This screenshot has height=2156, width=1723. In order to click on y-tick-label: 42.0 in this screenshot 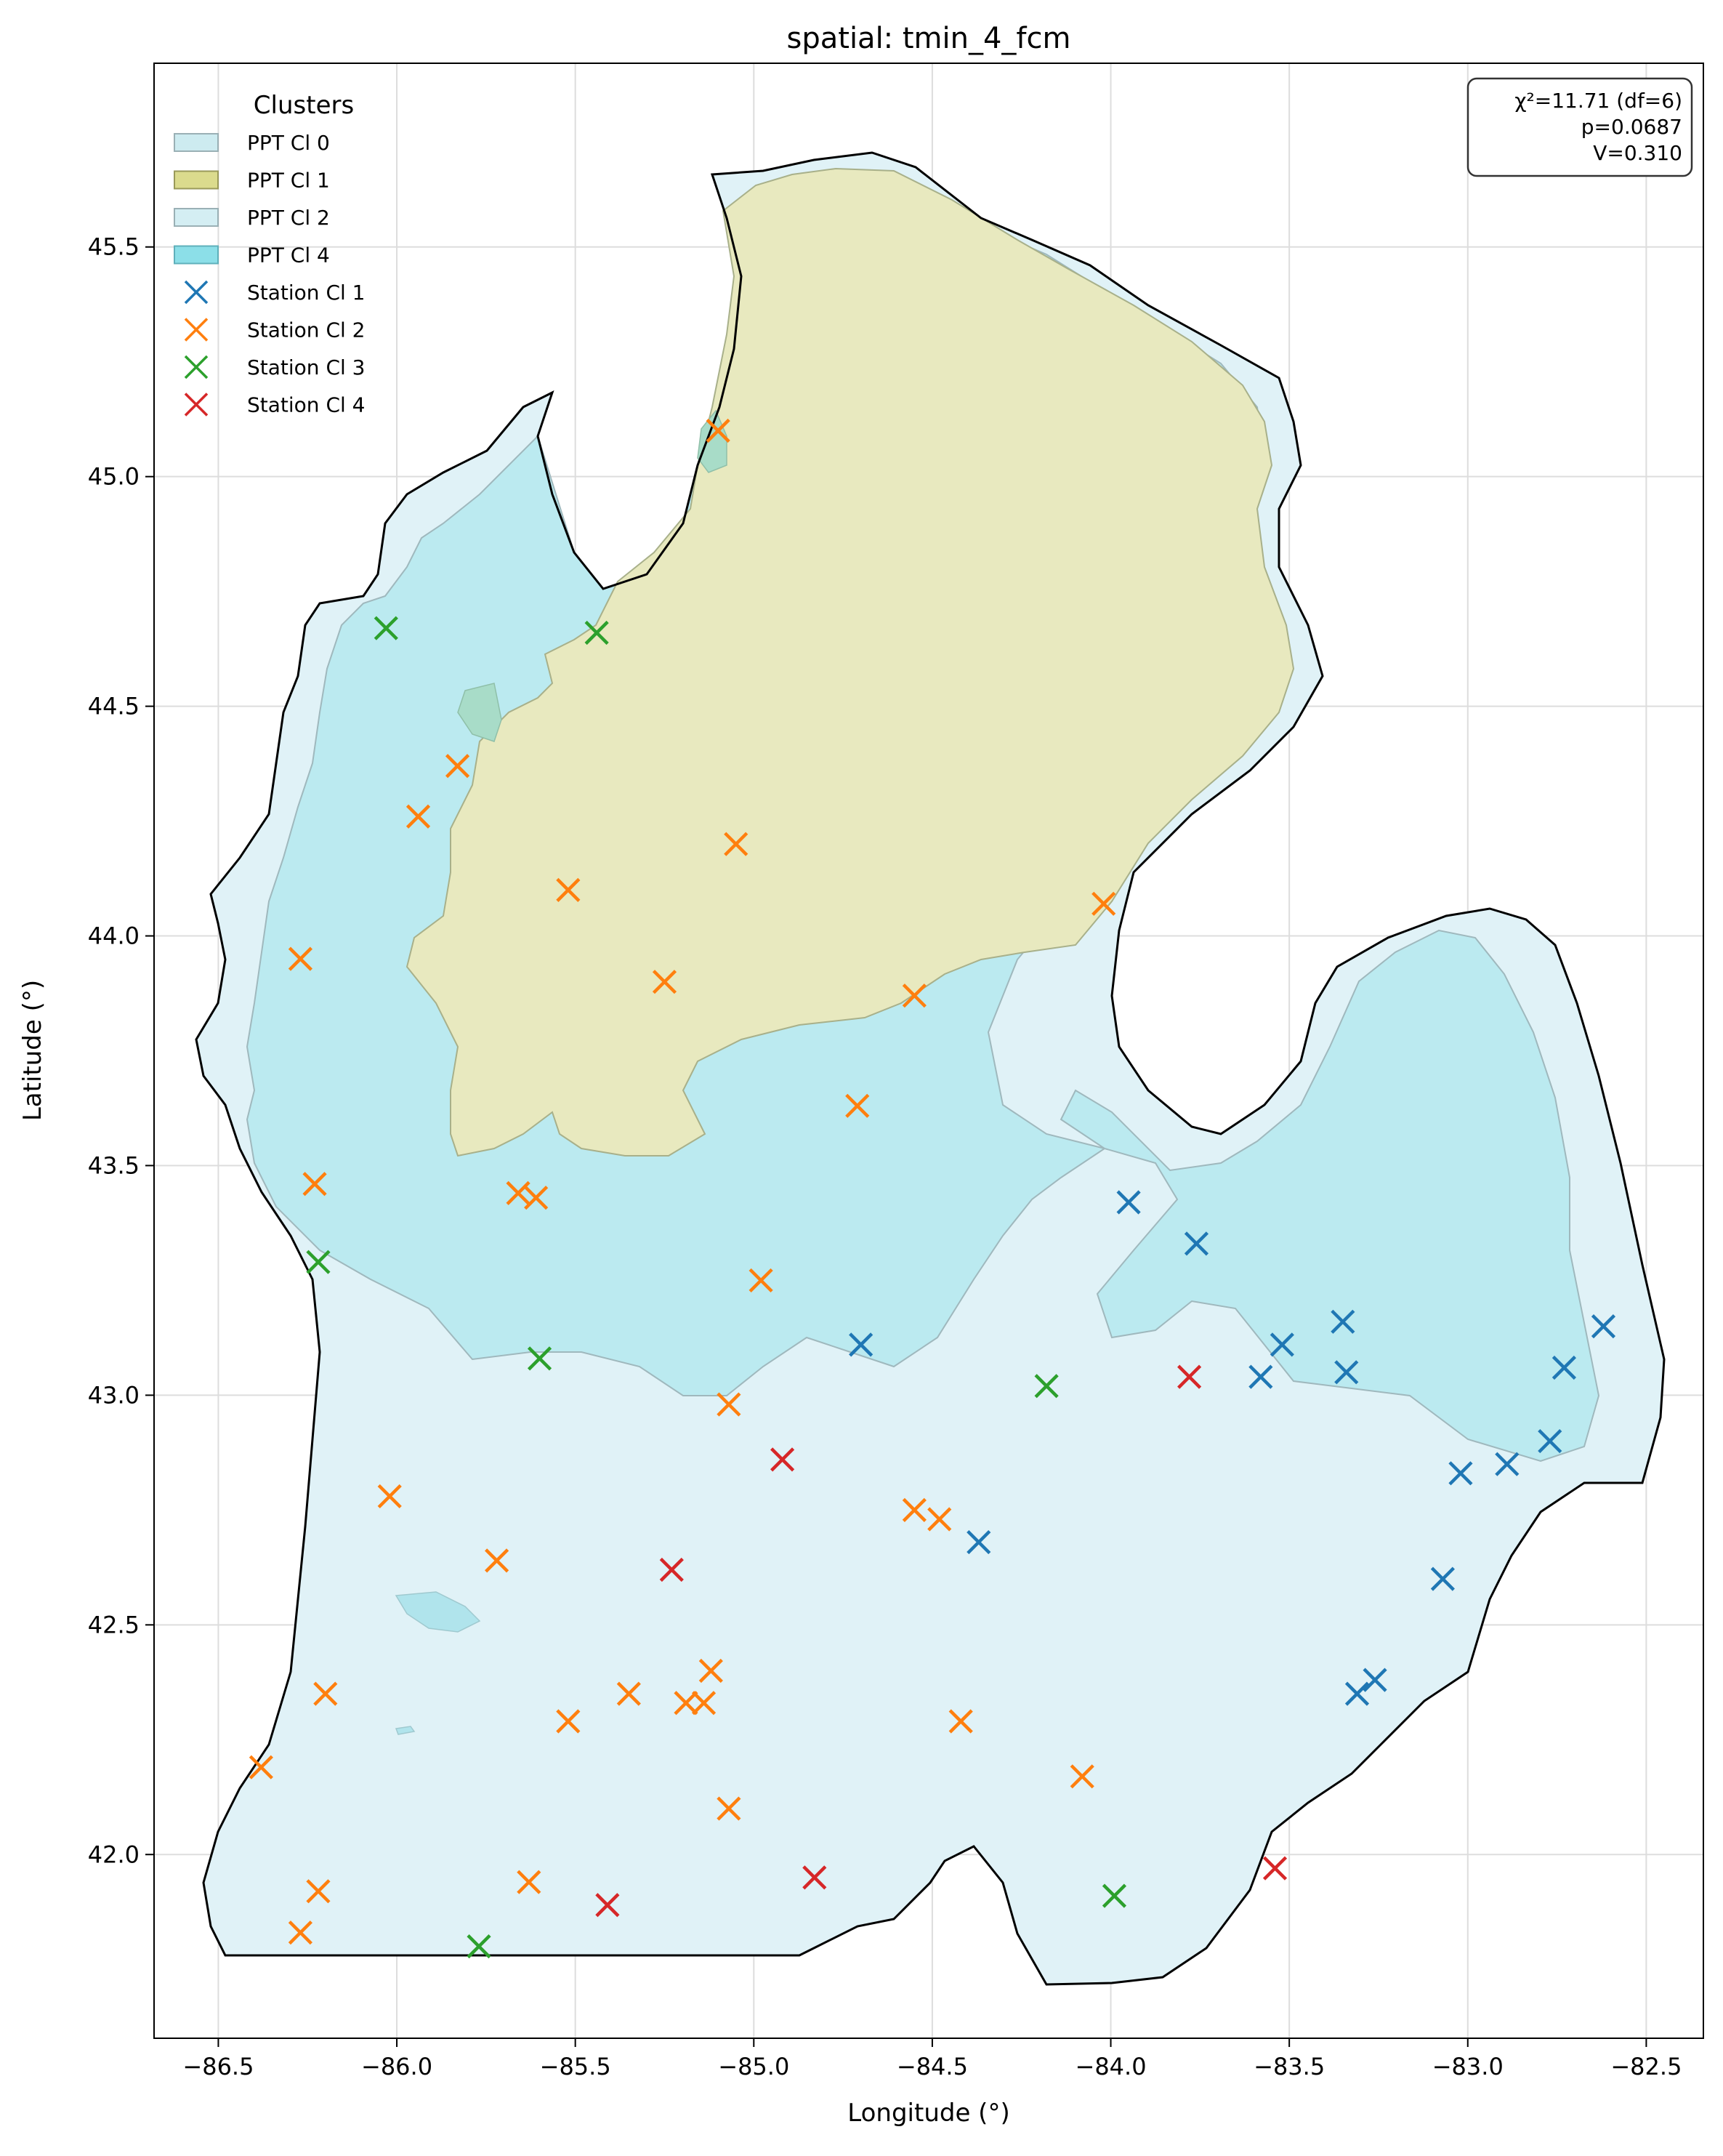, I will do `click(114, 1854)`.